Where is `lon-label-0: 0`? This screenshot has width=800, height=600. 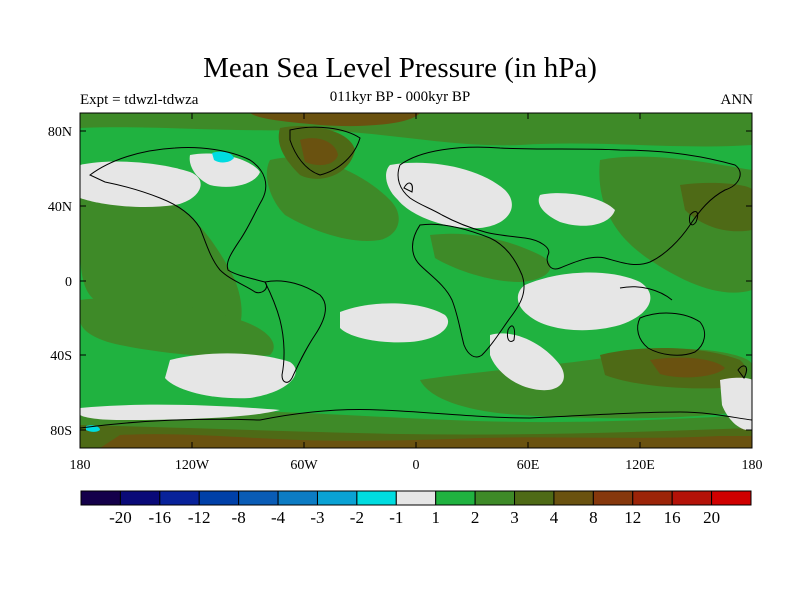 lon-label-0: 0 is located at coordinates (416, 465).